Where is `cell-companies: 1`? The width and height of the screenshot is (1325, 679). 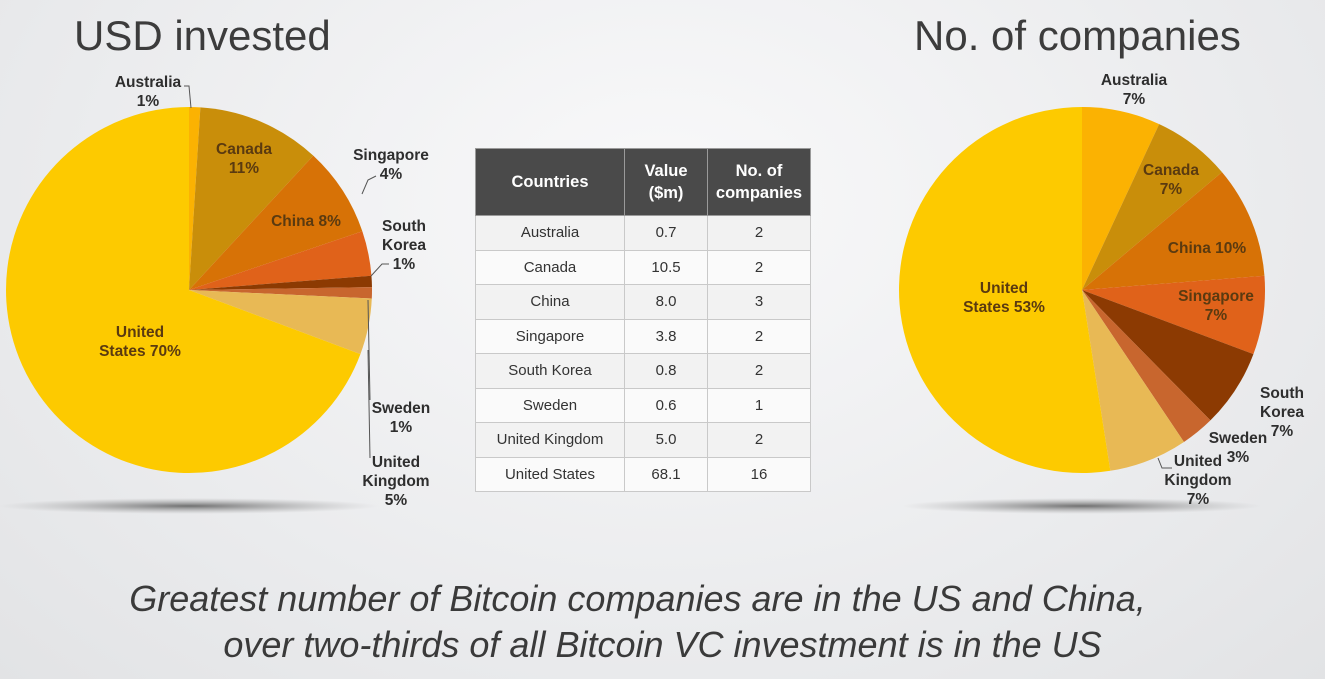 cell-companies: 1 is located at coordinates (759, 405).